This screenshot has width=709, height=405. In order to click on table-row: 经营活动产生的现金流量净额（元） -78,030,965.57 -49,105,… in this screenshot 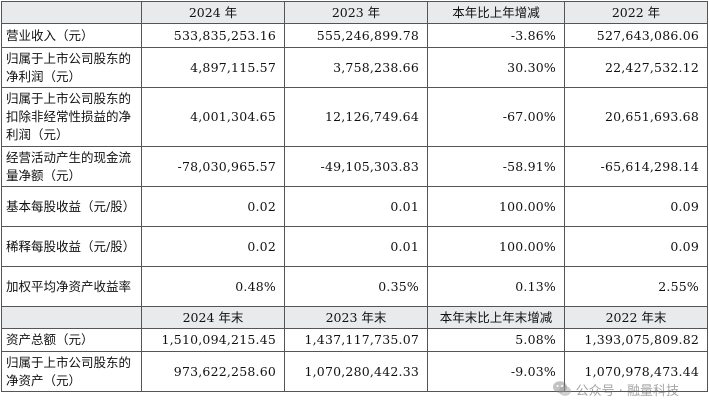, I will do `click(354, 166)`.